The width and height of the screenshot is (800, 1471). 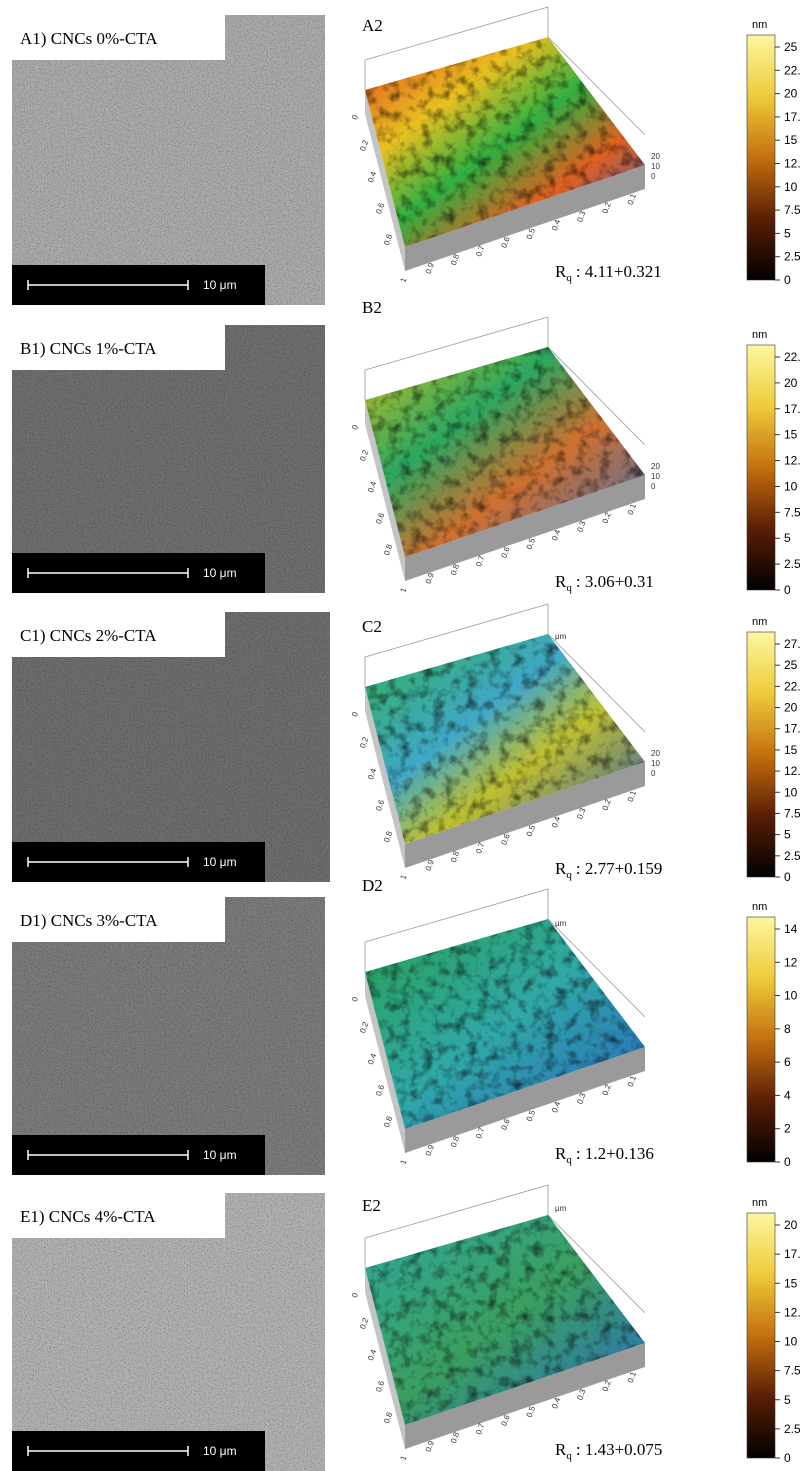 I want to click on rq-value: : 2.77+0.159, so click(x=619, y=868).